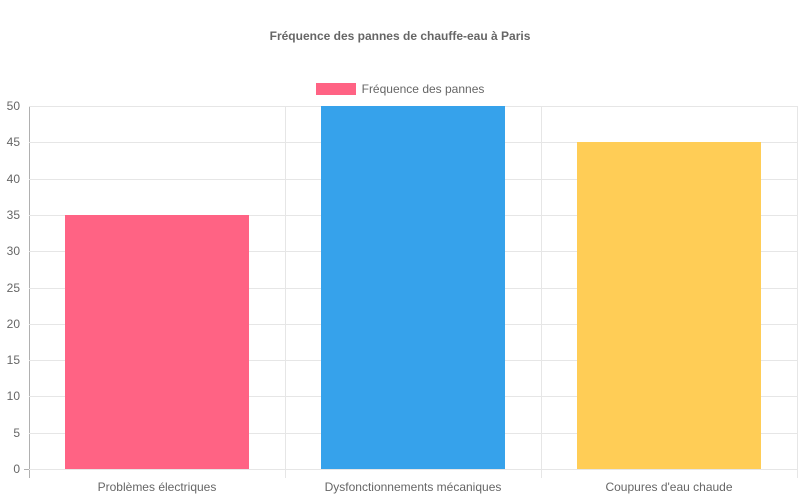  I want to click on x-tick-label: Dysfonctionnements mécaniques, so click(413, 487).